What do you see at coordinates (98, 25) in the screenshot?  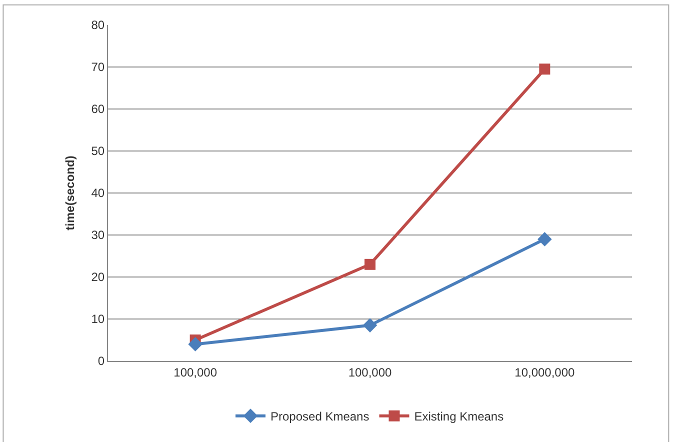 I see `y-tick-label: 80` at bounding box center [98, 25].